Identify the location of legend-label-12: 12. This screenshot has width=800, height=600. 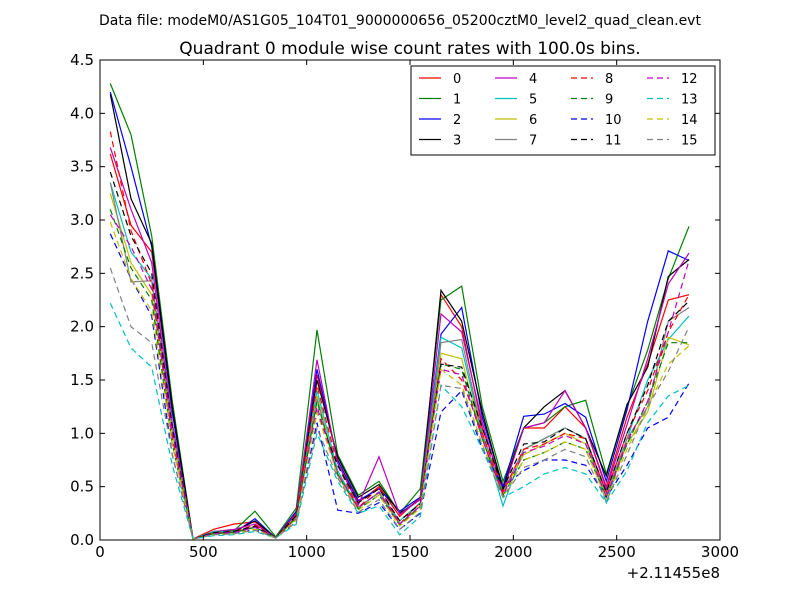
(689, 79).